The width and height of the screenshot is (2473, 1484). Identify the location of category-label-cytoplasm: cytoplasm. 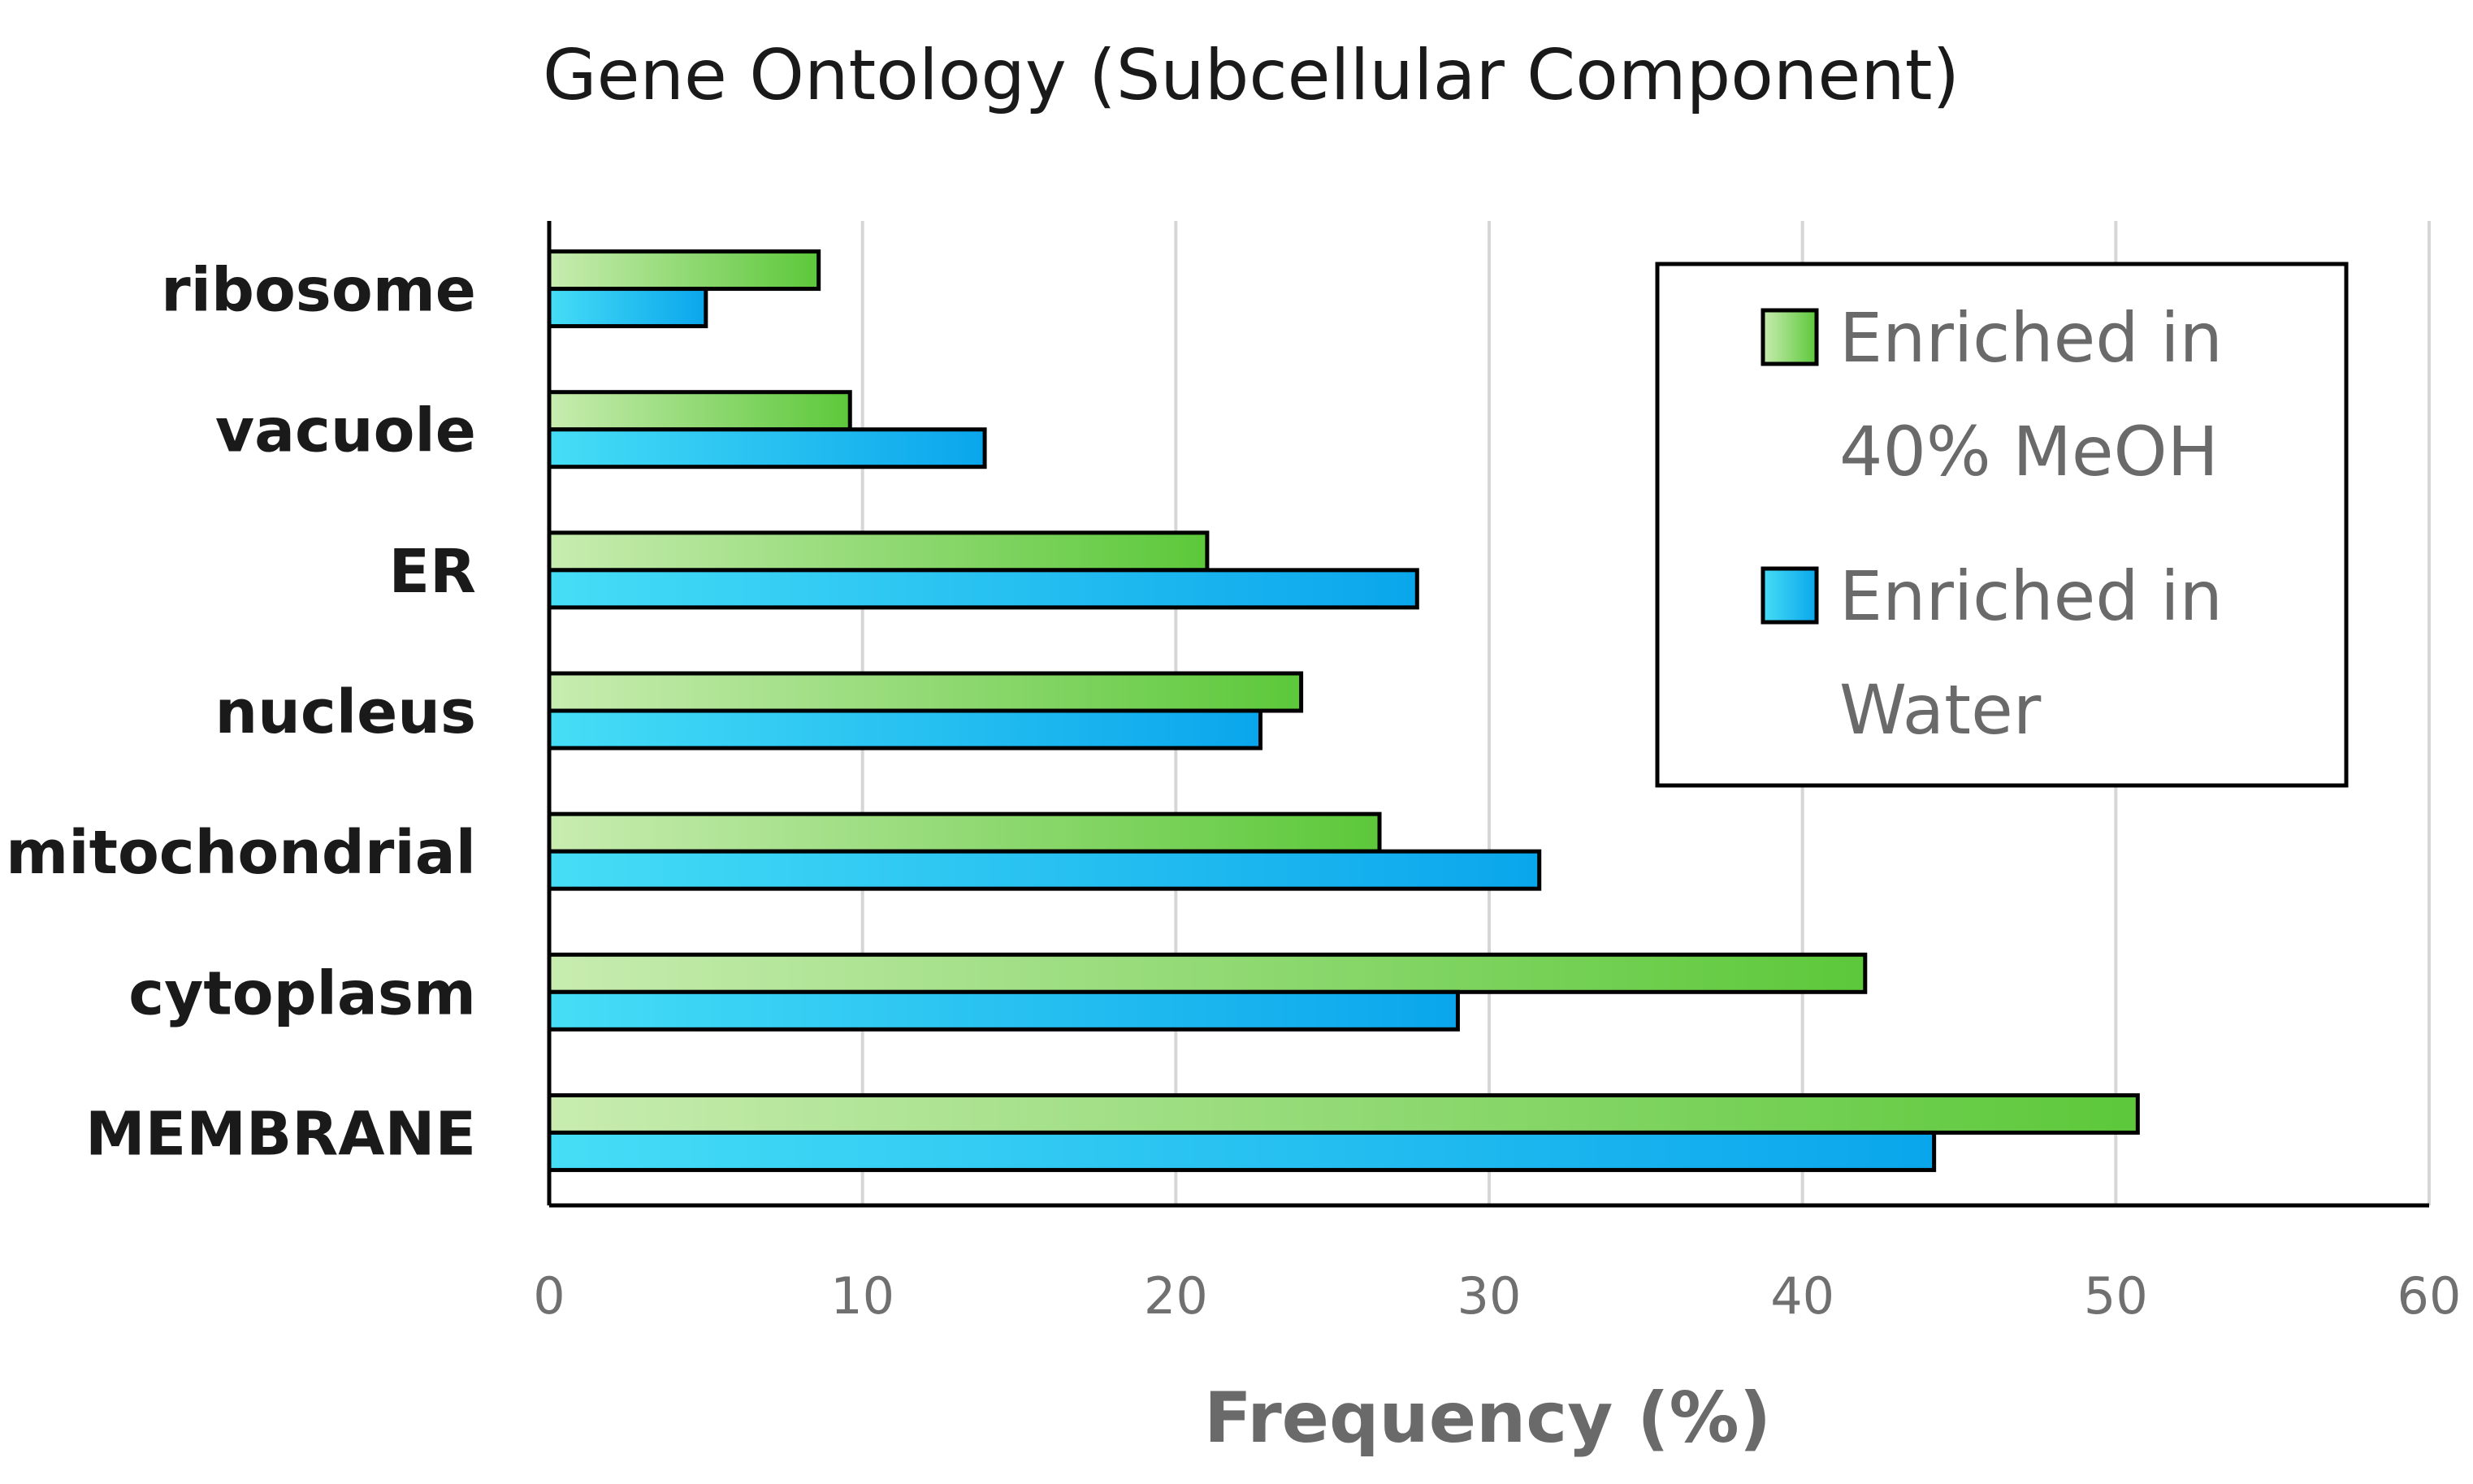
(302, 993).